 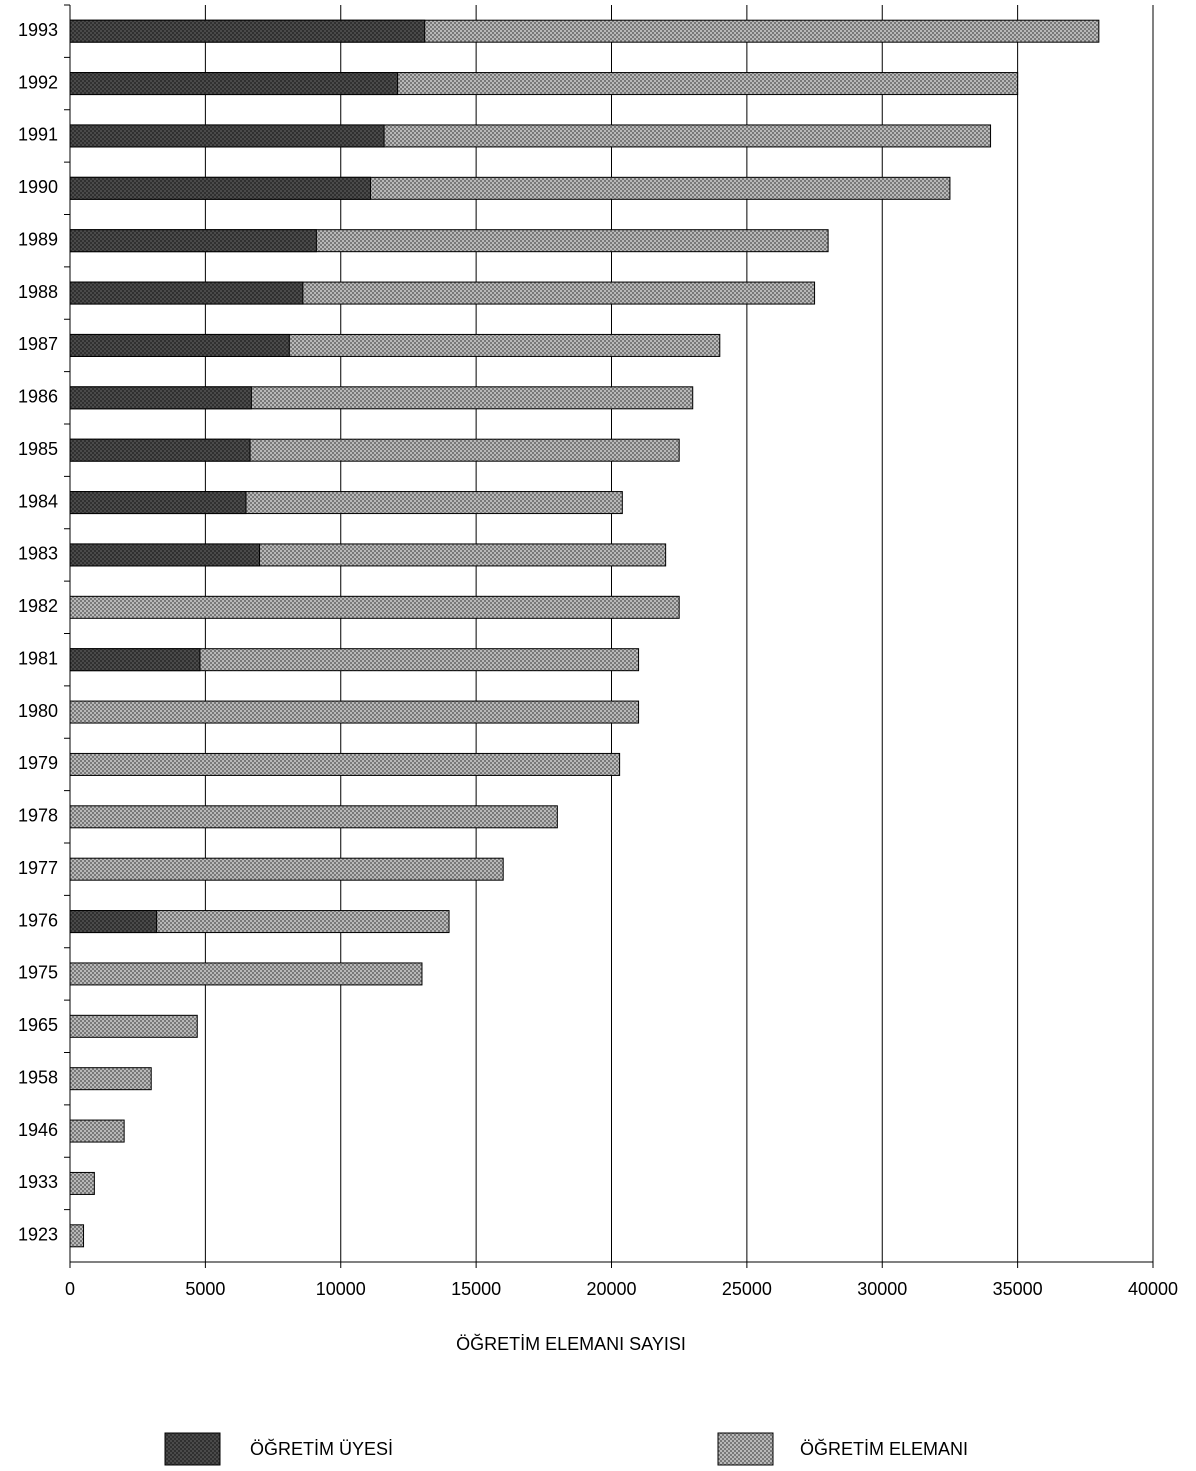 I want to click on x-tick-label: 25000, so click(x=747, y=1289).